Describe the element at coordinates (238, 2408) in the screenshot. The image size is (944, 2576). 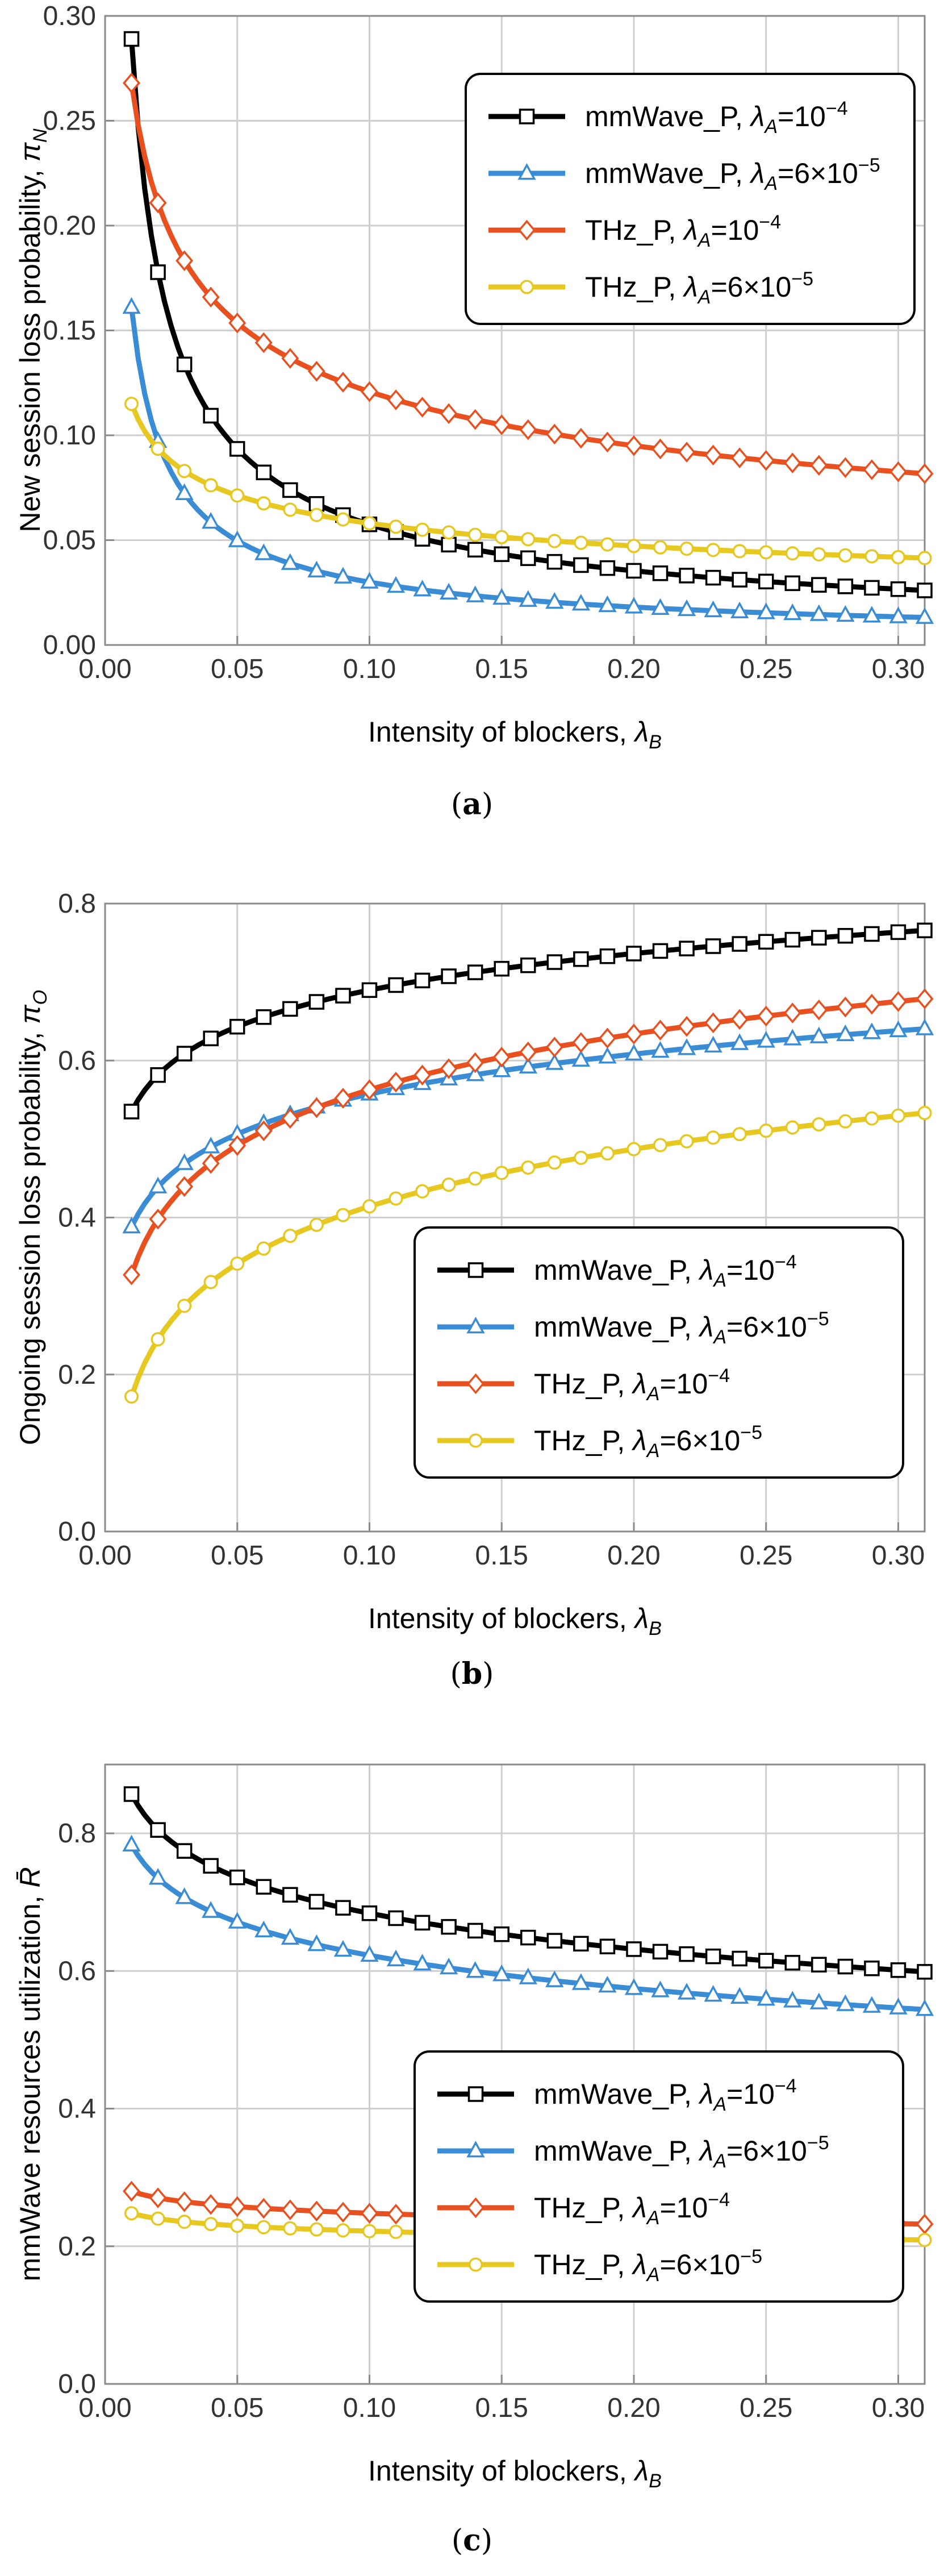
I see `x-tick-label: 0.05` at that location.